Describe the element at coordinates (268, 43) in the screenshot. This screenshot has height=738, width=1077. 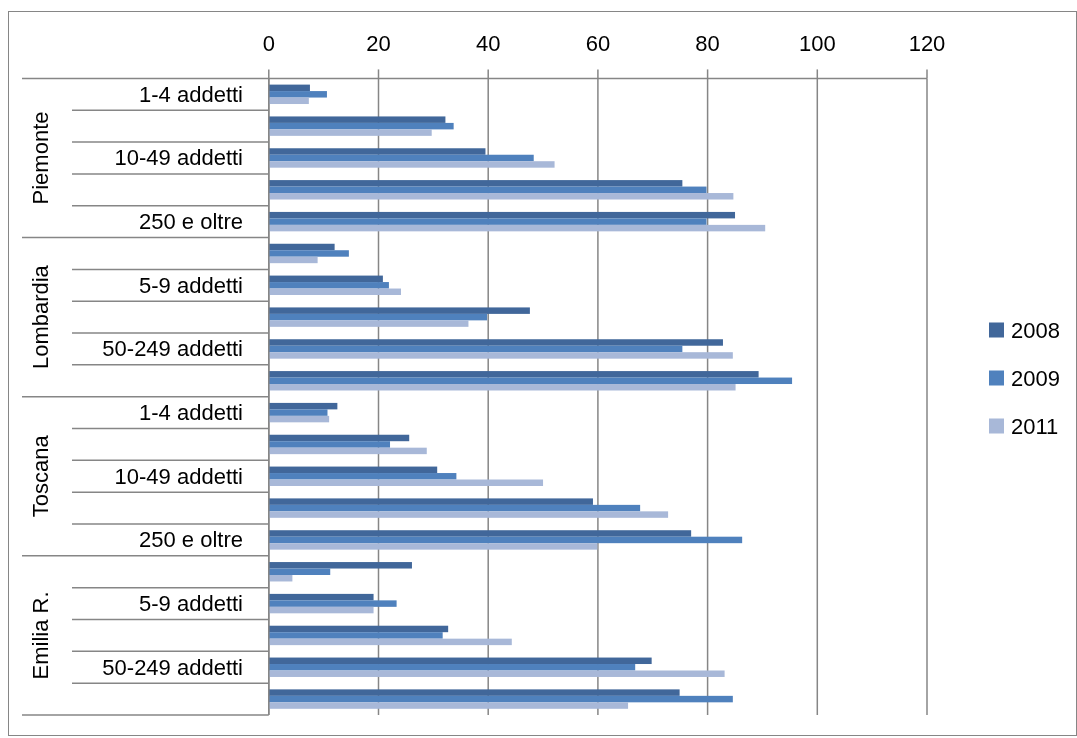
I see `x-tick-label: 0` at that location.